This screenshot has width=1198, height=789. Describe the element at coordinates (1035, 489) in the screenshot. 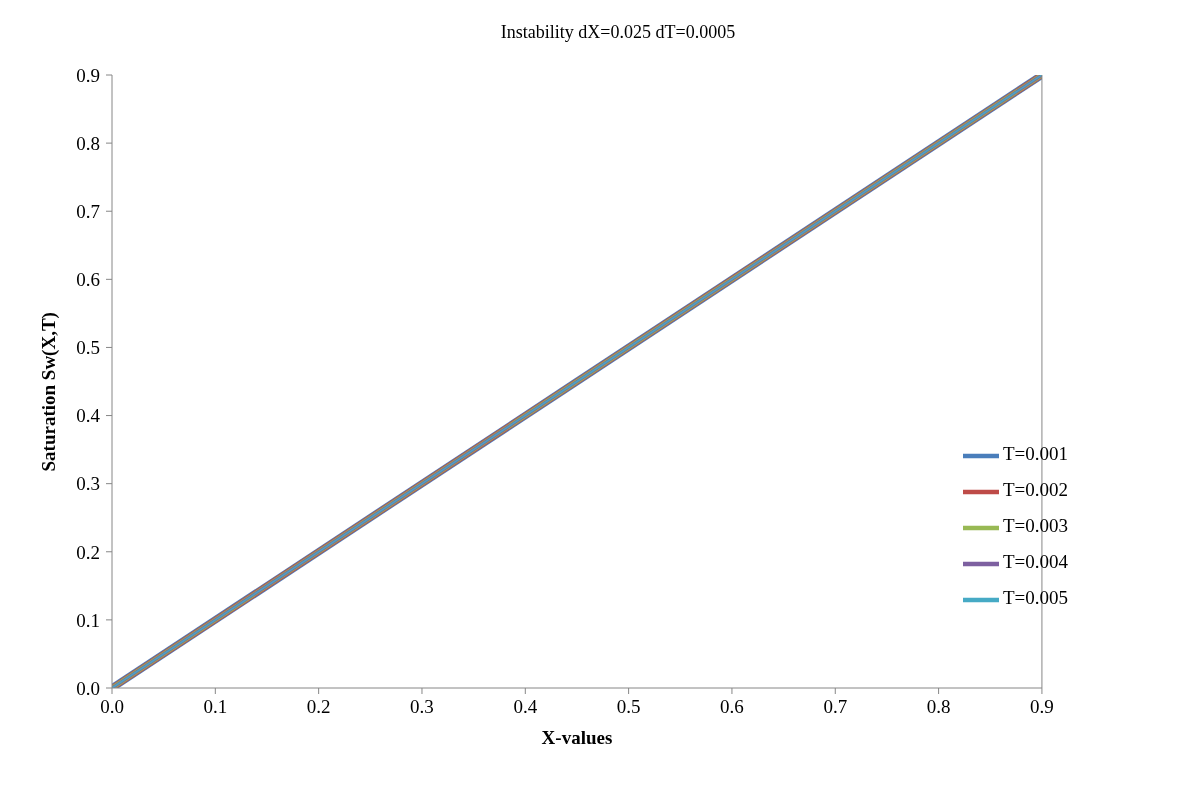

I see `legend-label: T=0.002` at that location.